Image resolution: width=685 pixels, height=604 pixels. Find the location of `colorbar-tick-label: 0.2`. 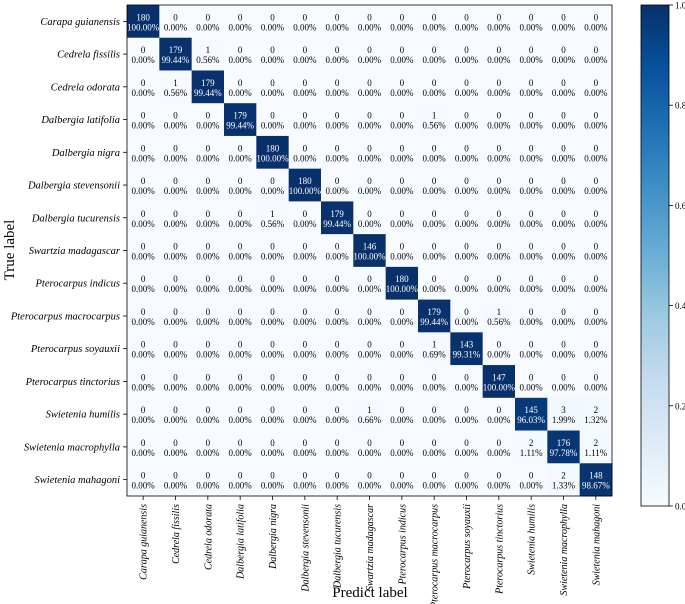

colorbar-tick-label: 0.2 is located at coordinates (680, 406).